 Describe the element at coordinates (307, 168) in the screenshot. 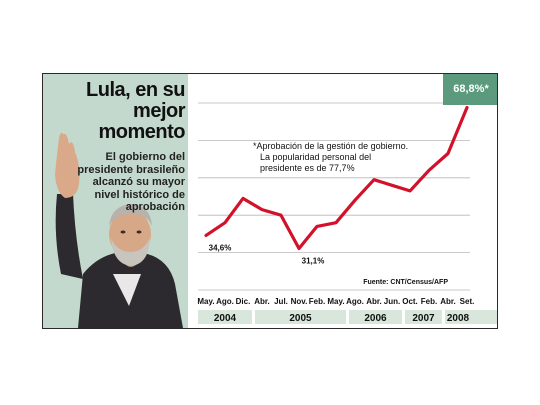

I see `note-line-3: presidente es de 77,7%` at that location.